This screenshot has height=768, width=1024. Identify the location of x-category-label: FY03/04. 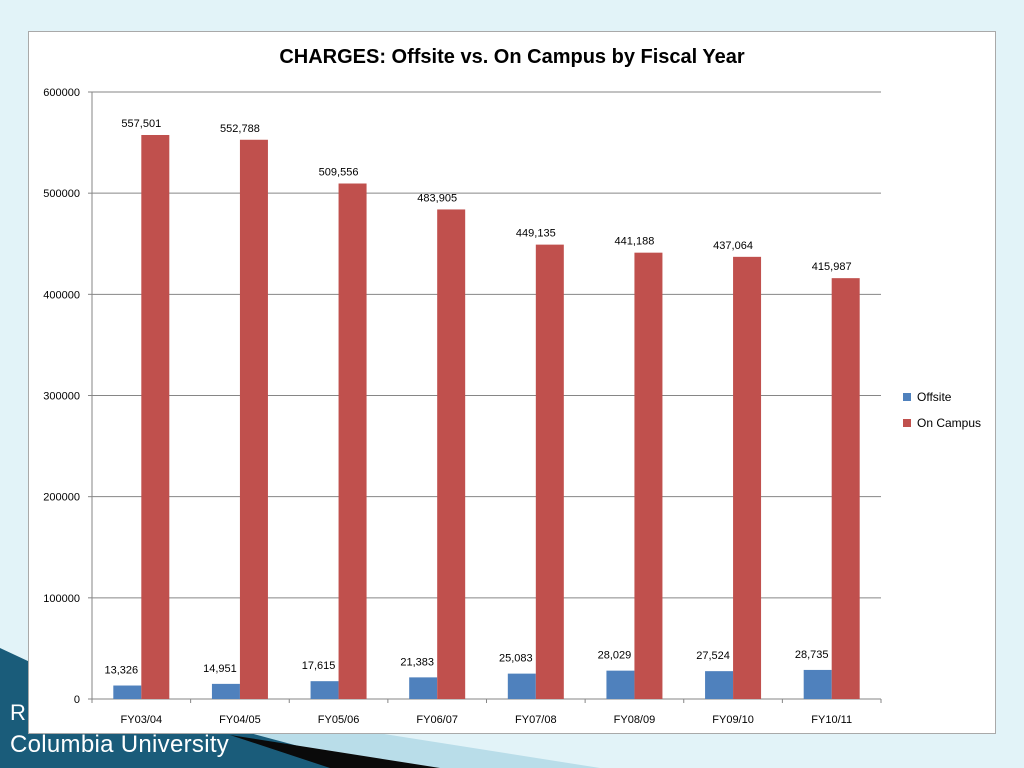
(142, 720).